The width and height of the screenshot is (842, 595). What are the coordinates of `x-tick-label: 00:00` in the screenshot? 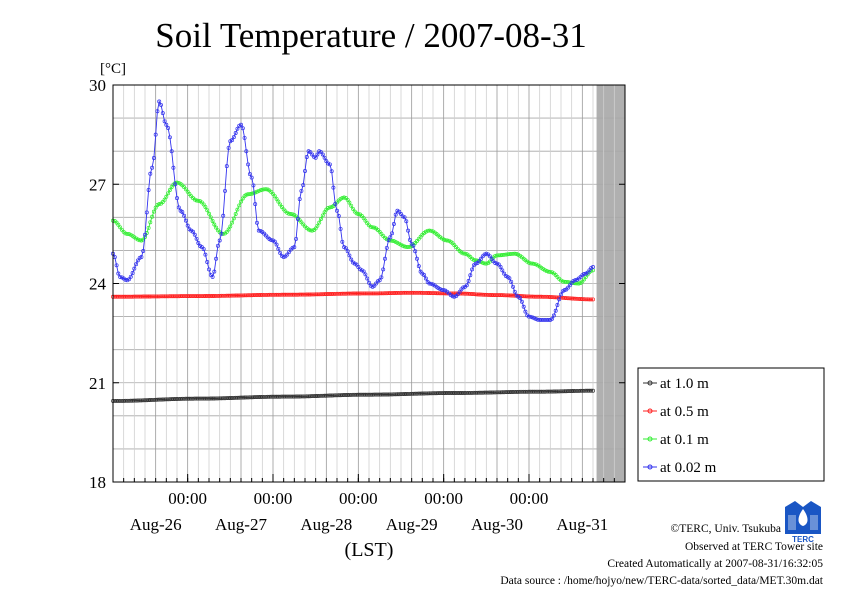 It's located at (358, 498).